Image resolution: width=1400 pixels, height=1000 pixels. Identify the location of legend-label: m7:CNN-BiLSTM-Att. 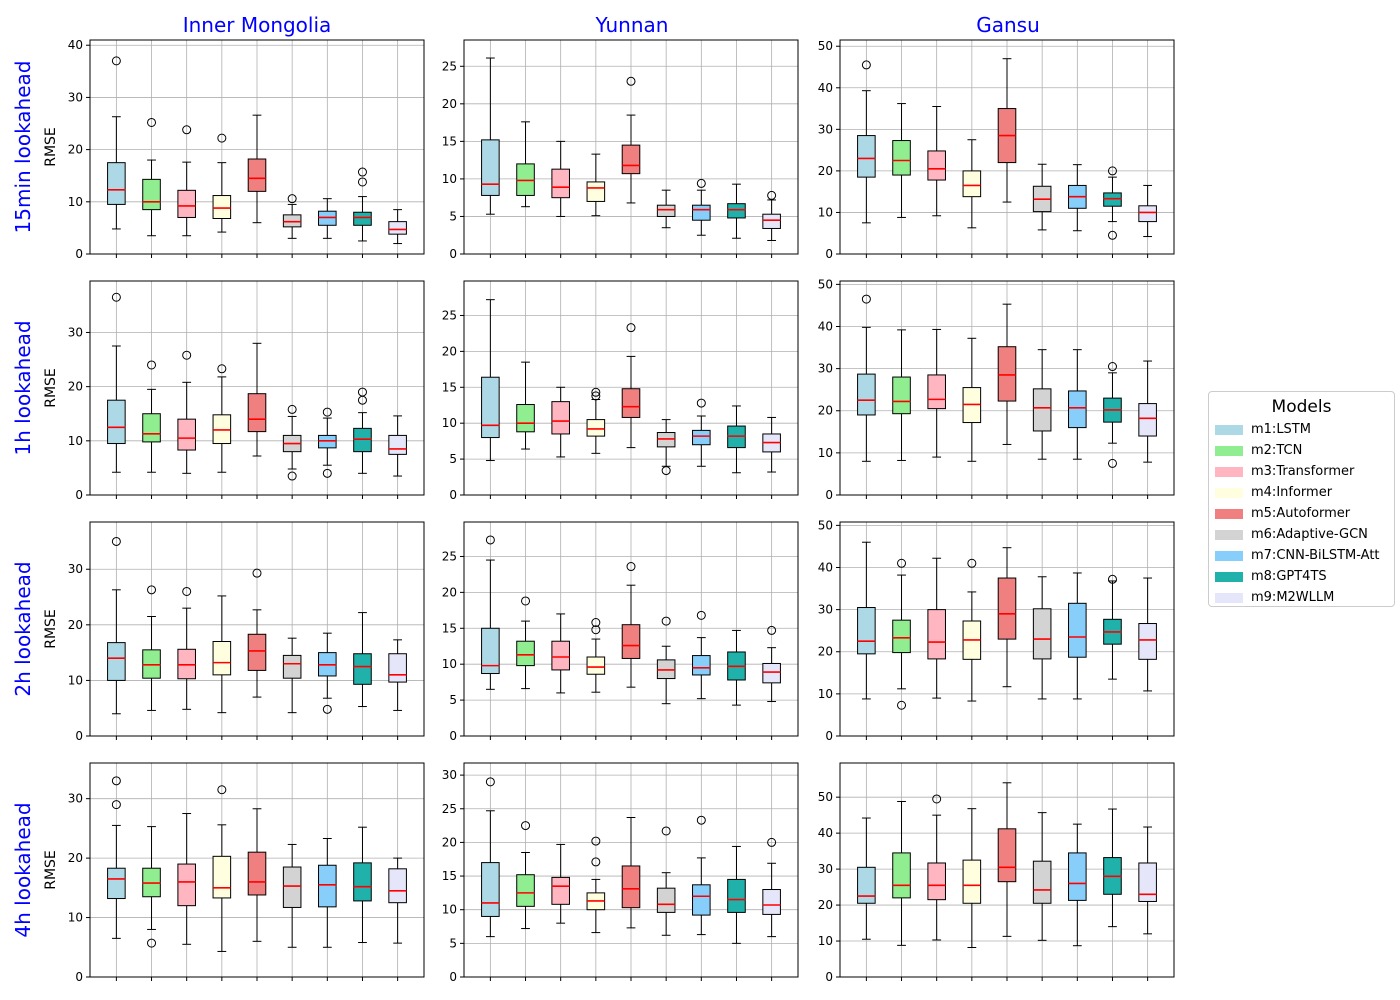
(1315, 555).